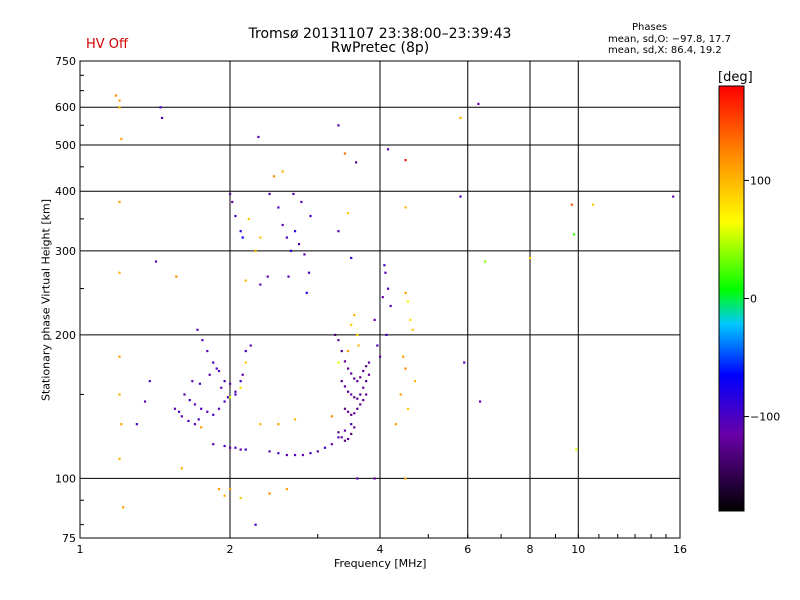 This screenshot has height=600, width=800. I want to click on y-tick-label: 200, so click(65, 335).